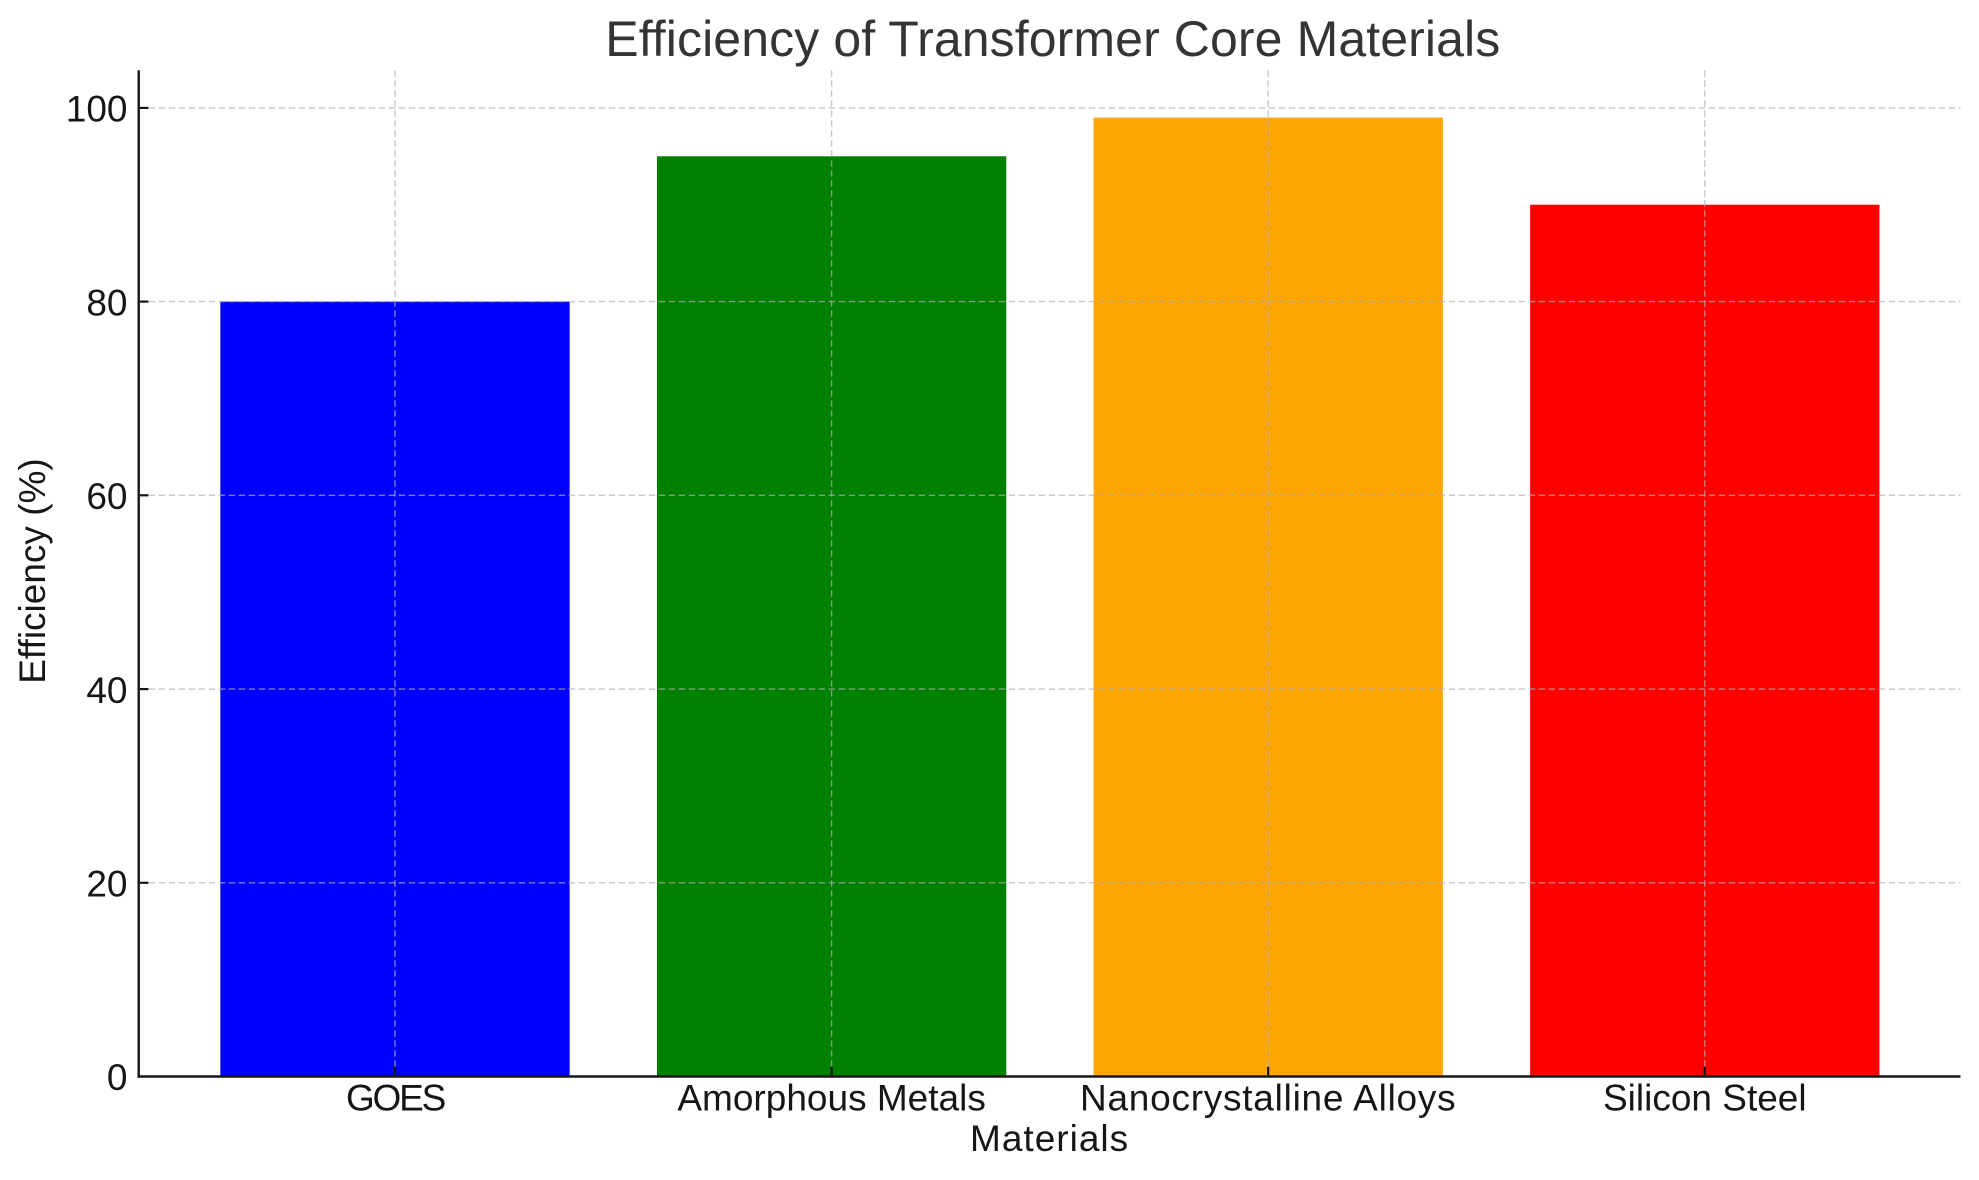 The width and height of the screenshot is (1979, 1180). Describe the element at coordinates (106, 884) in the screenshot. I see `svg-text: 20` at that location.